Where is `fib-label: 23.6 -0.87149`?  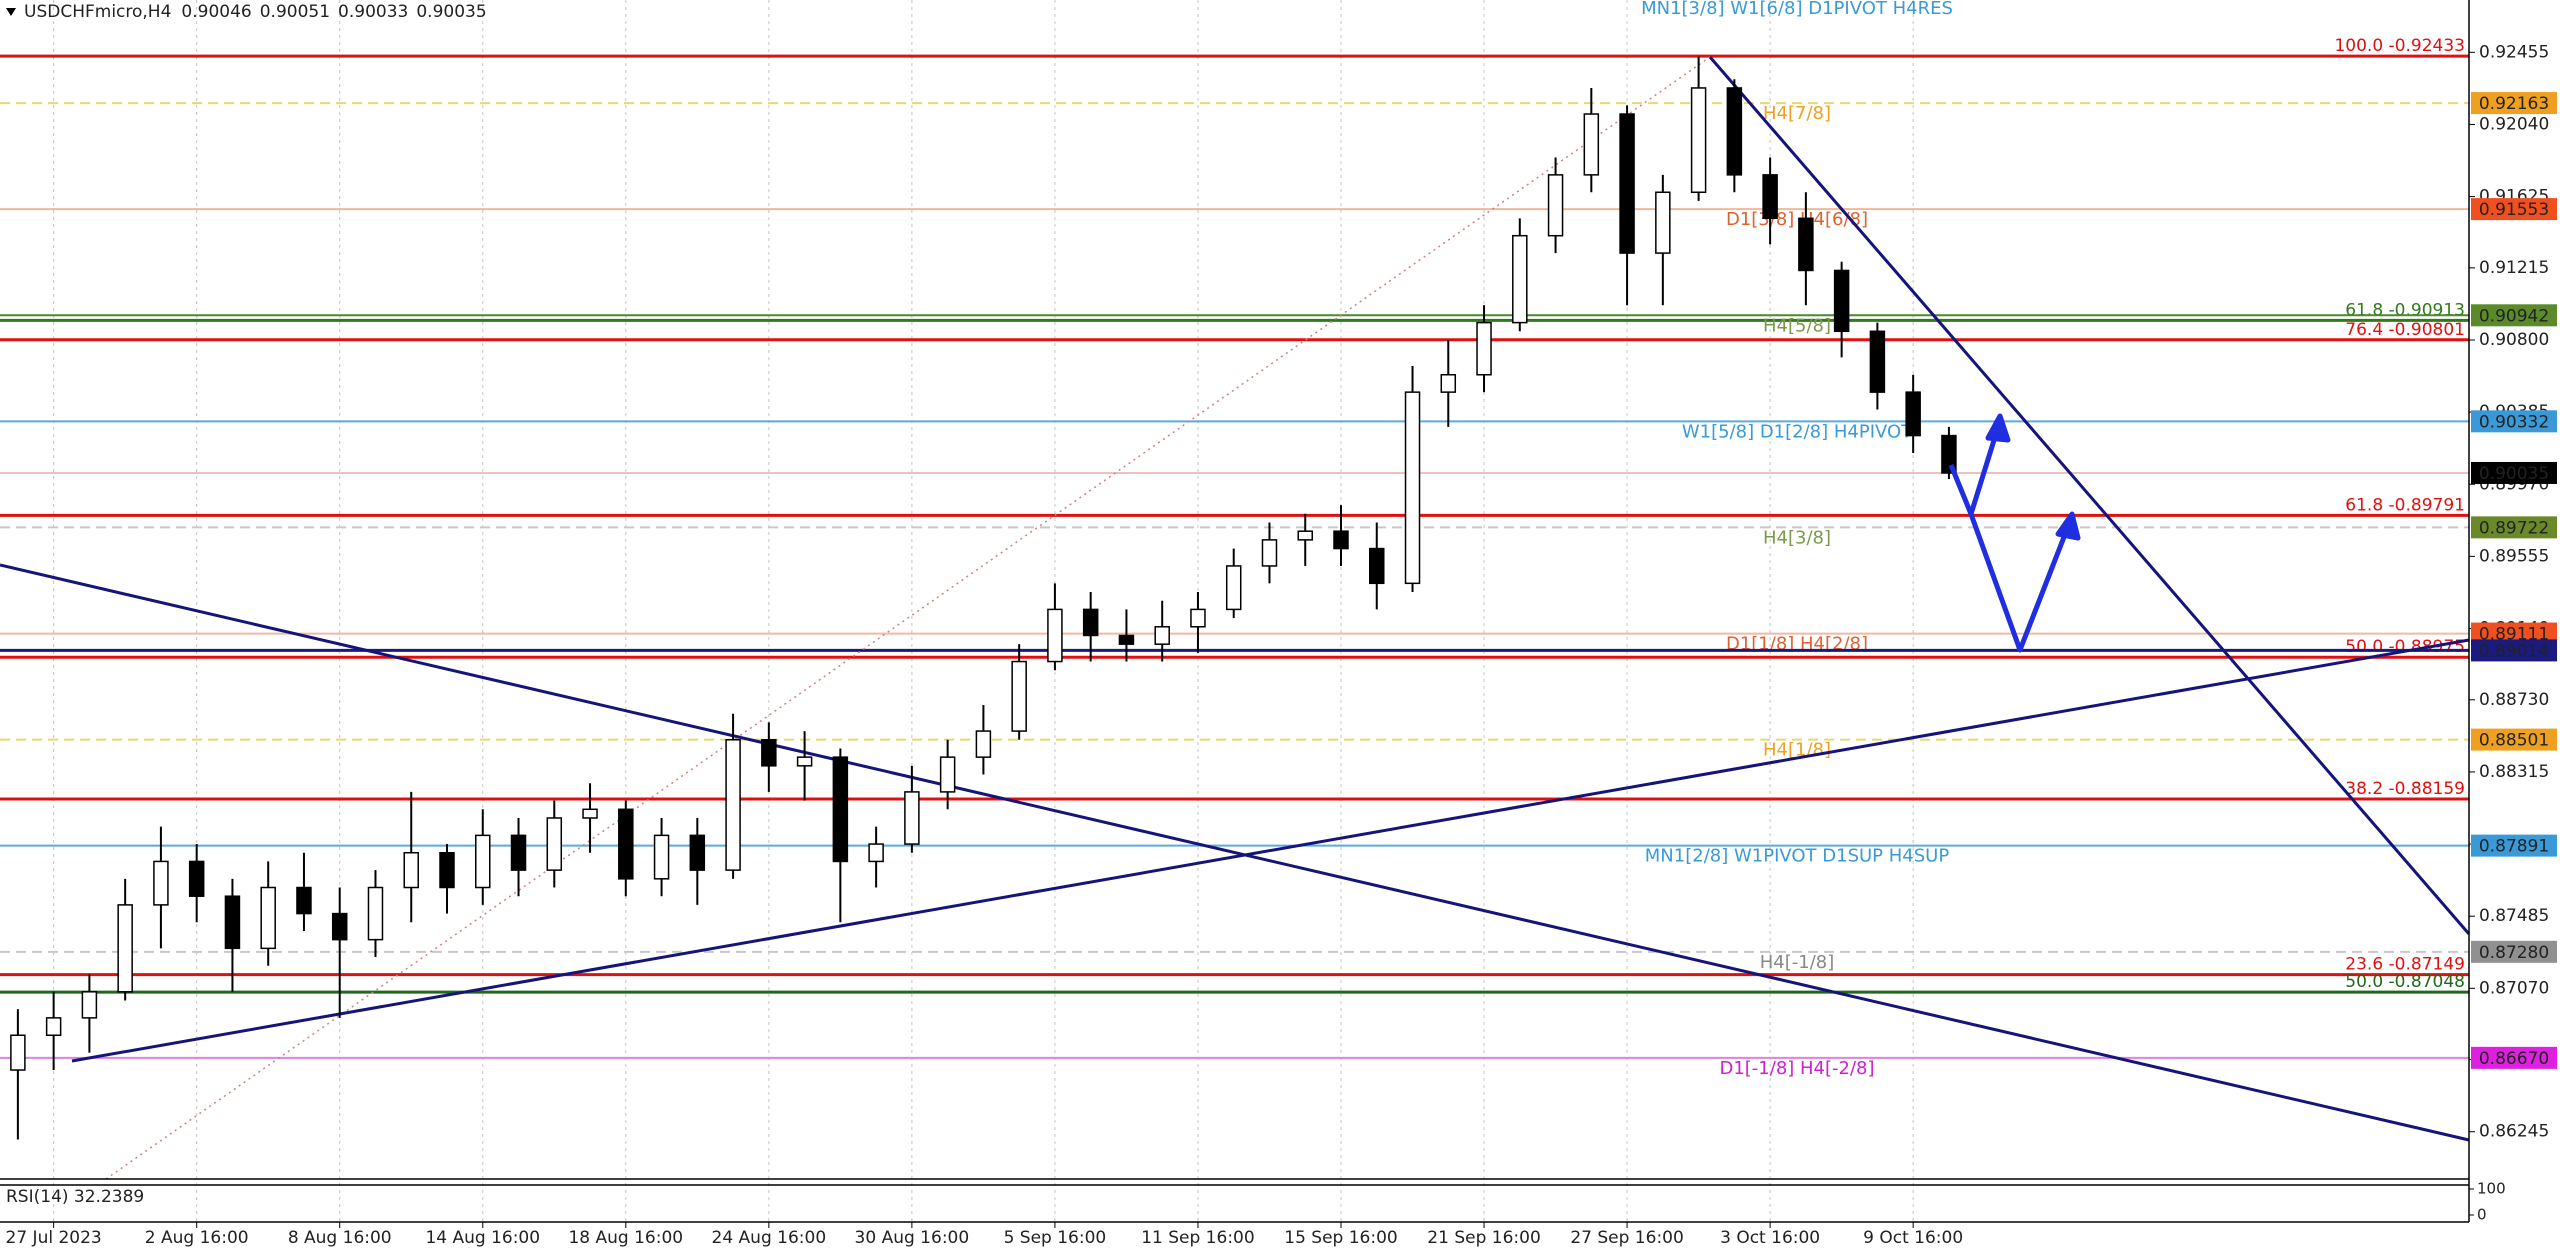 fib-label: 23.6 -0.87149 is located at coordinates (2405, 965).